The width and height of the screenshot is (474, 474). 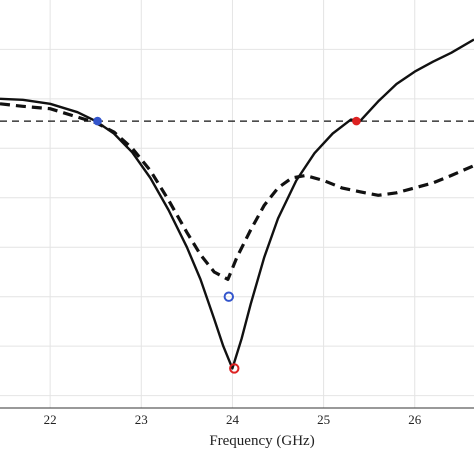 I want to click on x-tick-label-4: 26, so click(x=415, y=419).